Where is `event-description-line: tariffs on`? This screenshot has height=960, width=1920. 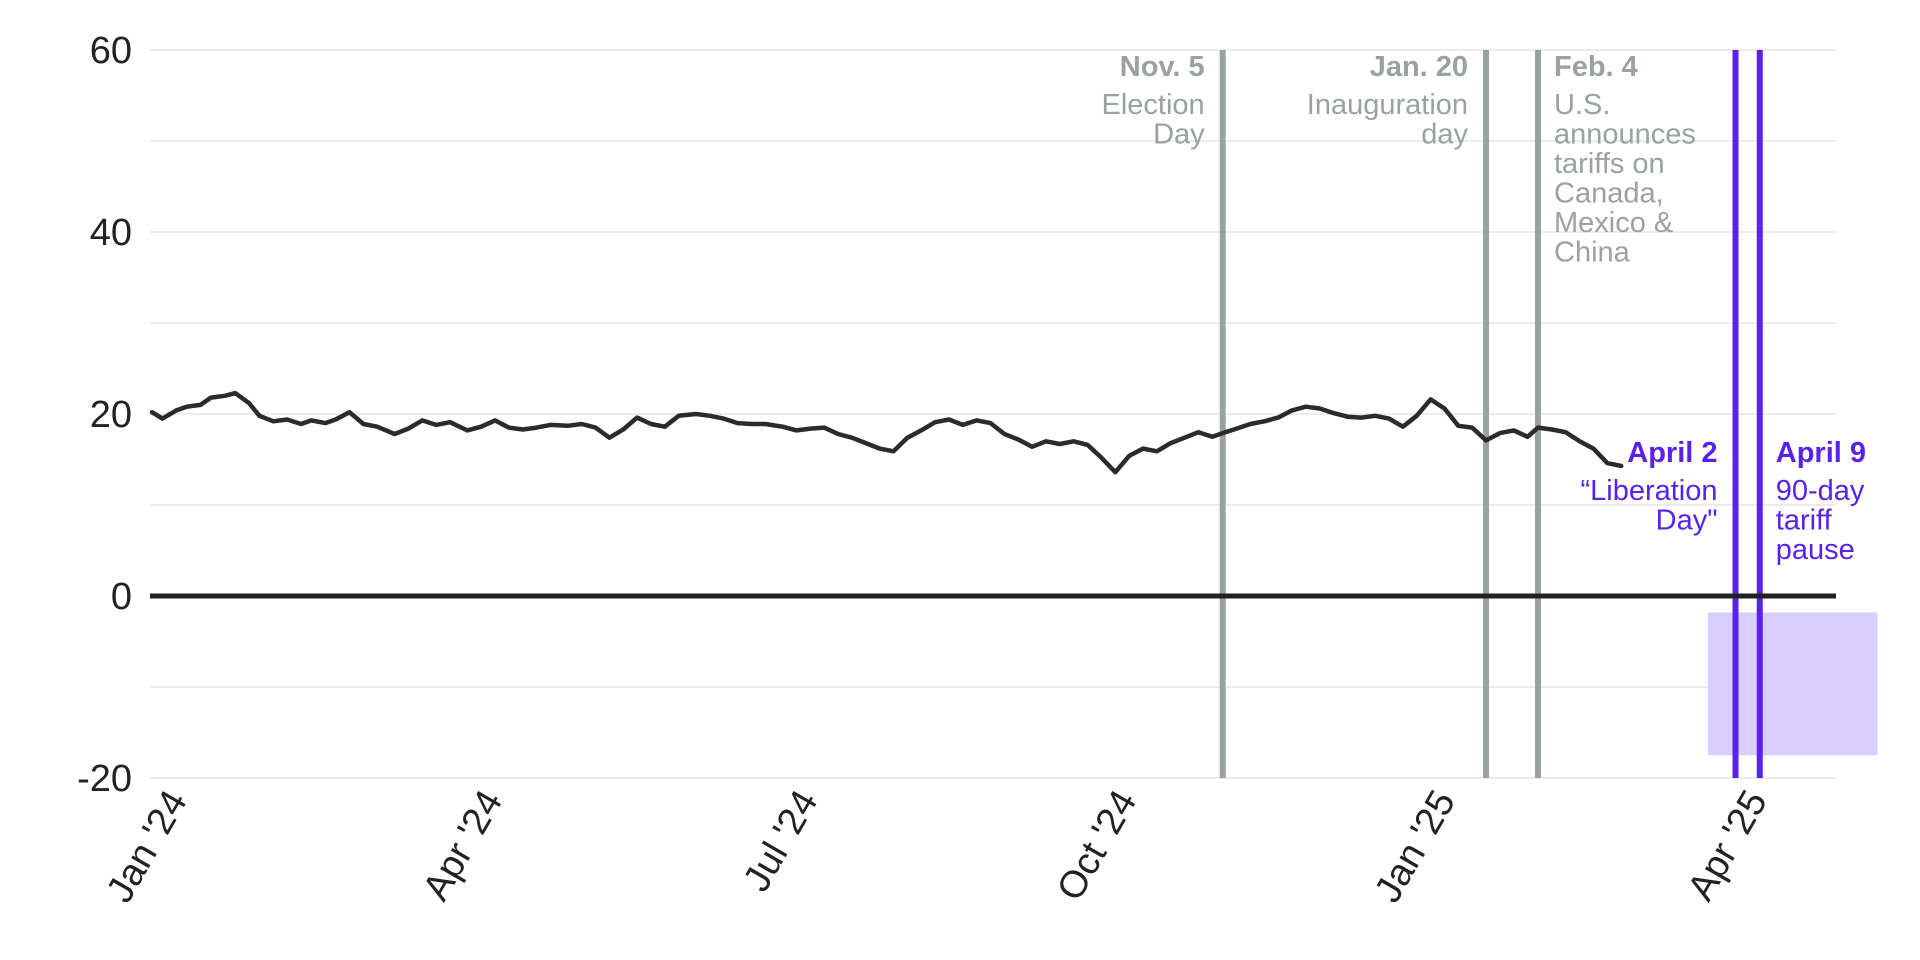
event-description-line: tariffs on is located at coordinates (1609, 164).